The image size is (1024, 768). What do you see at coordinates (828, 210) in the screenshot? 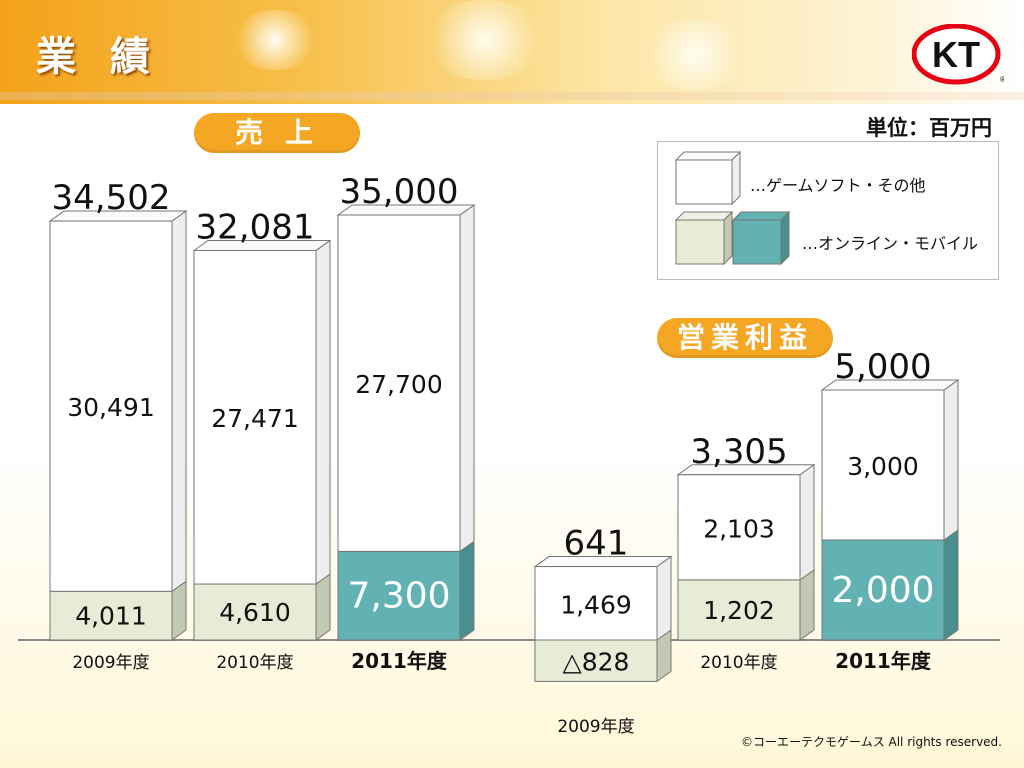
I see `chart-legend: …ゲームソフト・その他 …オンライン・モバイル` at bounding box center [828, 210].